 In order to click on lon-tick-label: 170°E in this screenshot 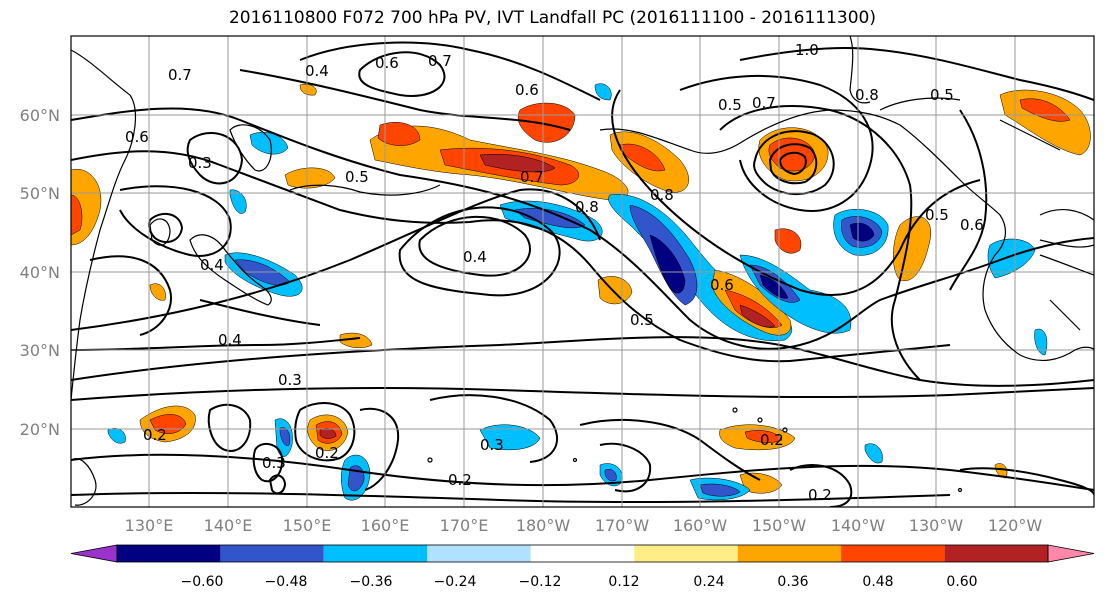, I will do `click(464, 525)`.